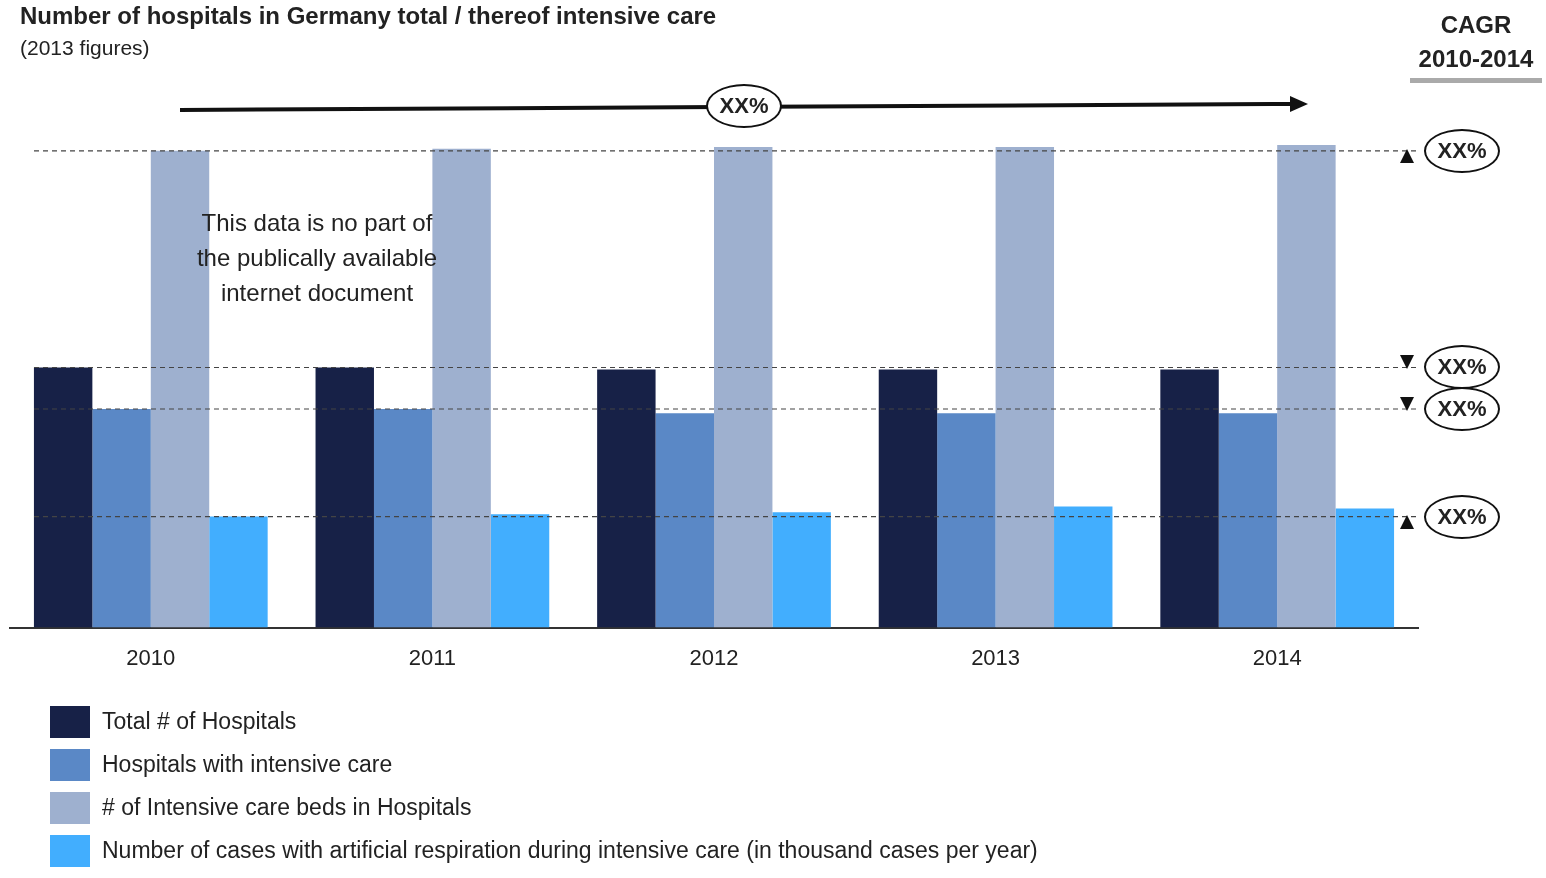 The height and width of the screenshot is (878, 1546). I want to click on legend-label: # of Intensive care beds in Hospitals, so click(287, 807).